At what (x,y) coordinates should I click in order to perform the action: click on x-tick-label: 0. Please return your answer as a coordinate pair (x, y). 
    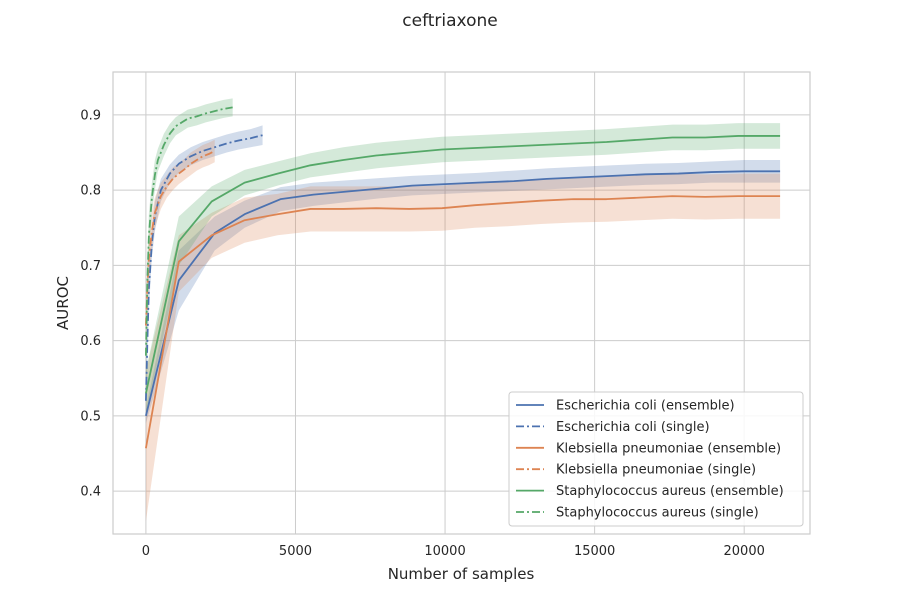
    Looking at the image, I should click on (146, 551).